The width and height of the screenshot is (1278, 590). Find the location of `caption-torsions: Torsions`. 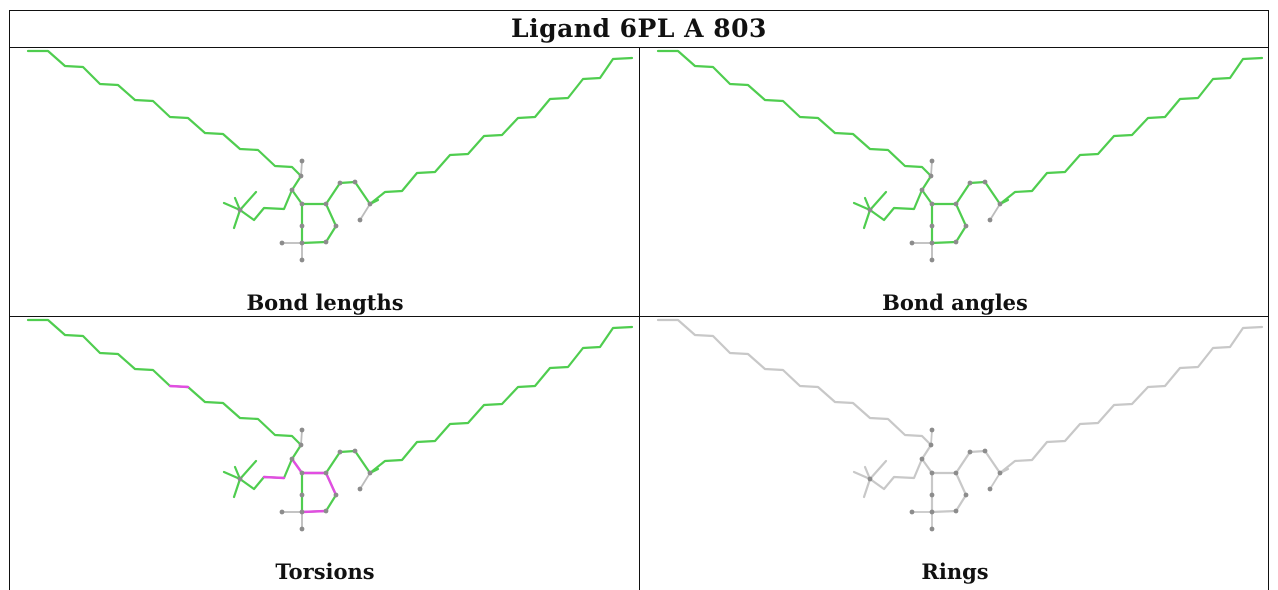

caption-torsions: Torsions is located at coordinates (325, 571).